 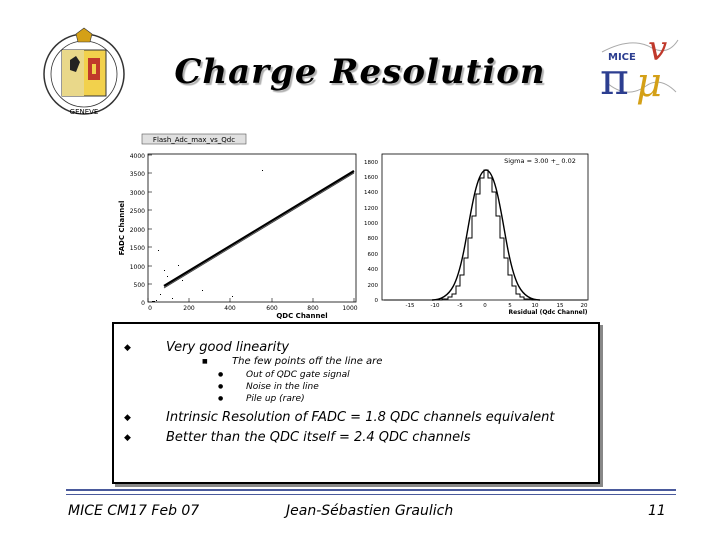 I want to click on sub-bullet-offline-points: The few points off the line are, so click(x=307, y=361).